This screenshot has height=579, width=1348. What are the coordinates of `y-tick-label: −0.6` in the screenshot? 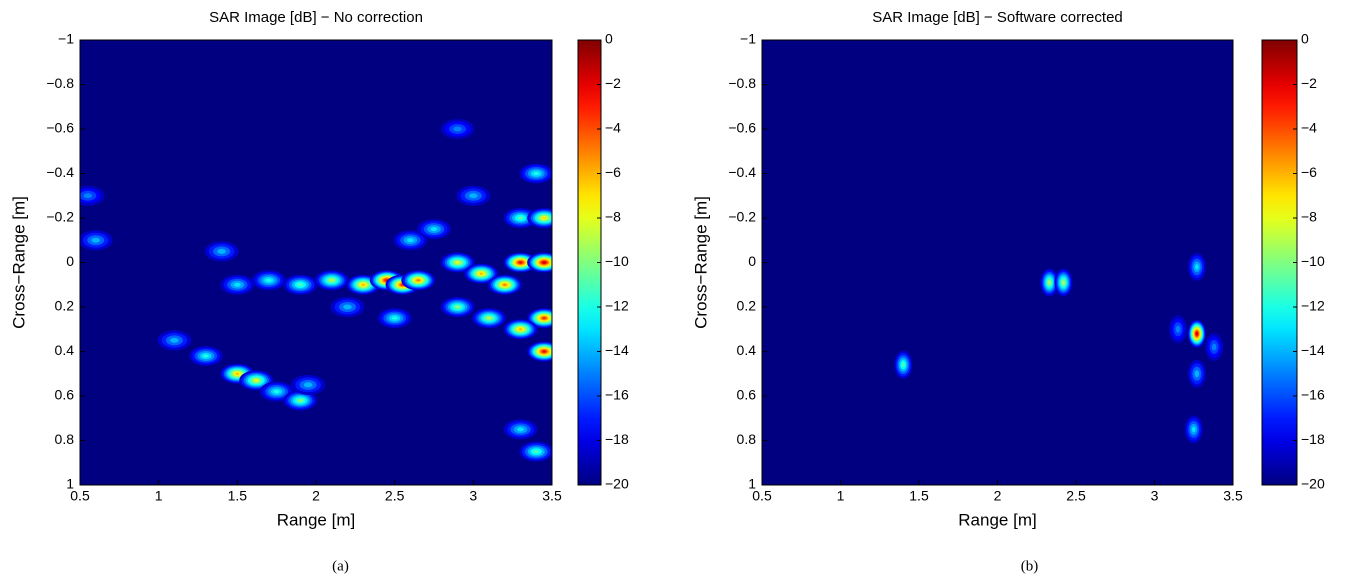 It's located at (60, 128).